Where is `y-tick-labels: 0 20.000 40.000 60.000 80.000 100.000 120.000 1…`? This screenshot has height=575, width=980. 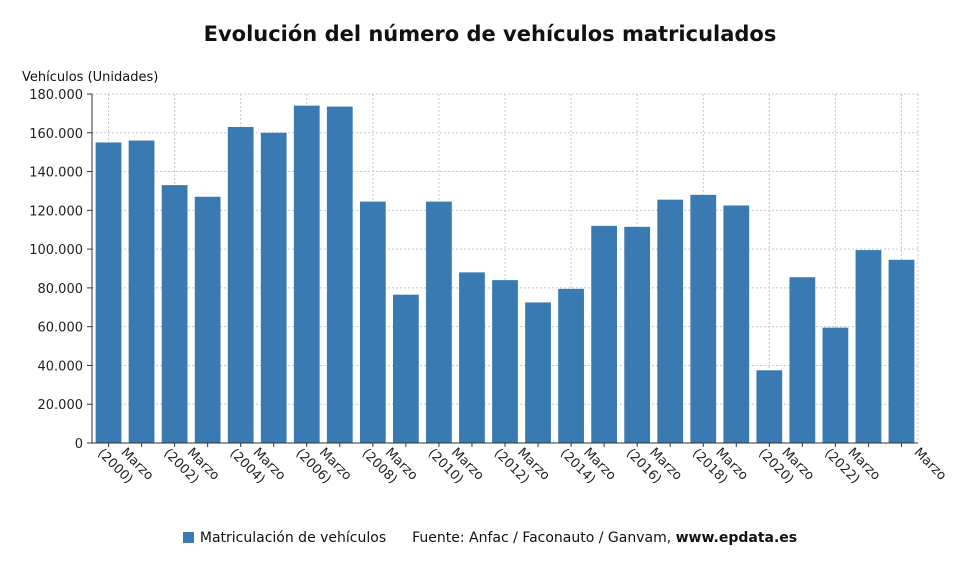 y-tick-labels: 0 20.000 40.000 60.000 80.000 100.000 120.000 1… is located at coordinates (56, 270).